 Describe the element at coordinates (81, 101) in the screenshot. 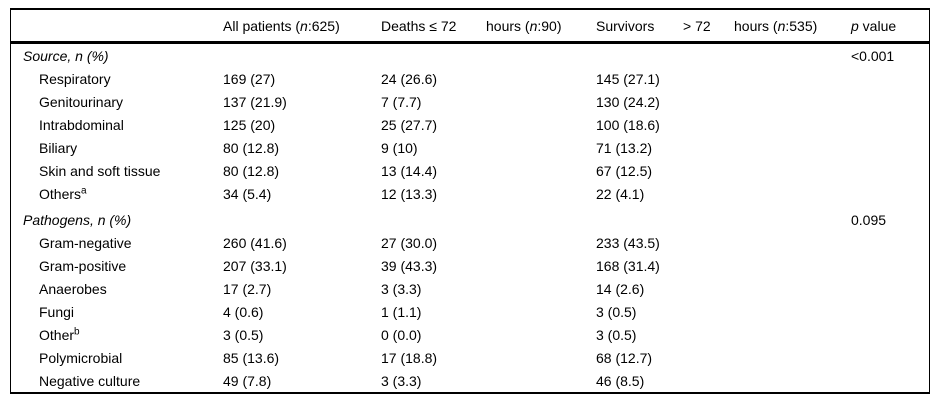

I see `row-label-text: Genitourinary` at that location.